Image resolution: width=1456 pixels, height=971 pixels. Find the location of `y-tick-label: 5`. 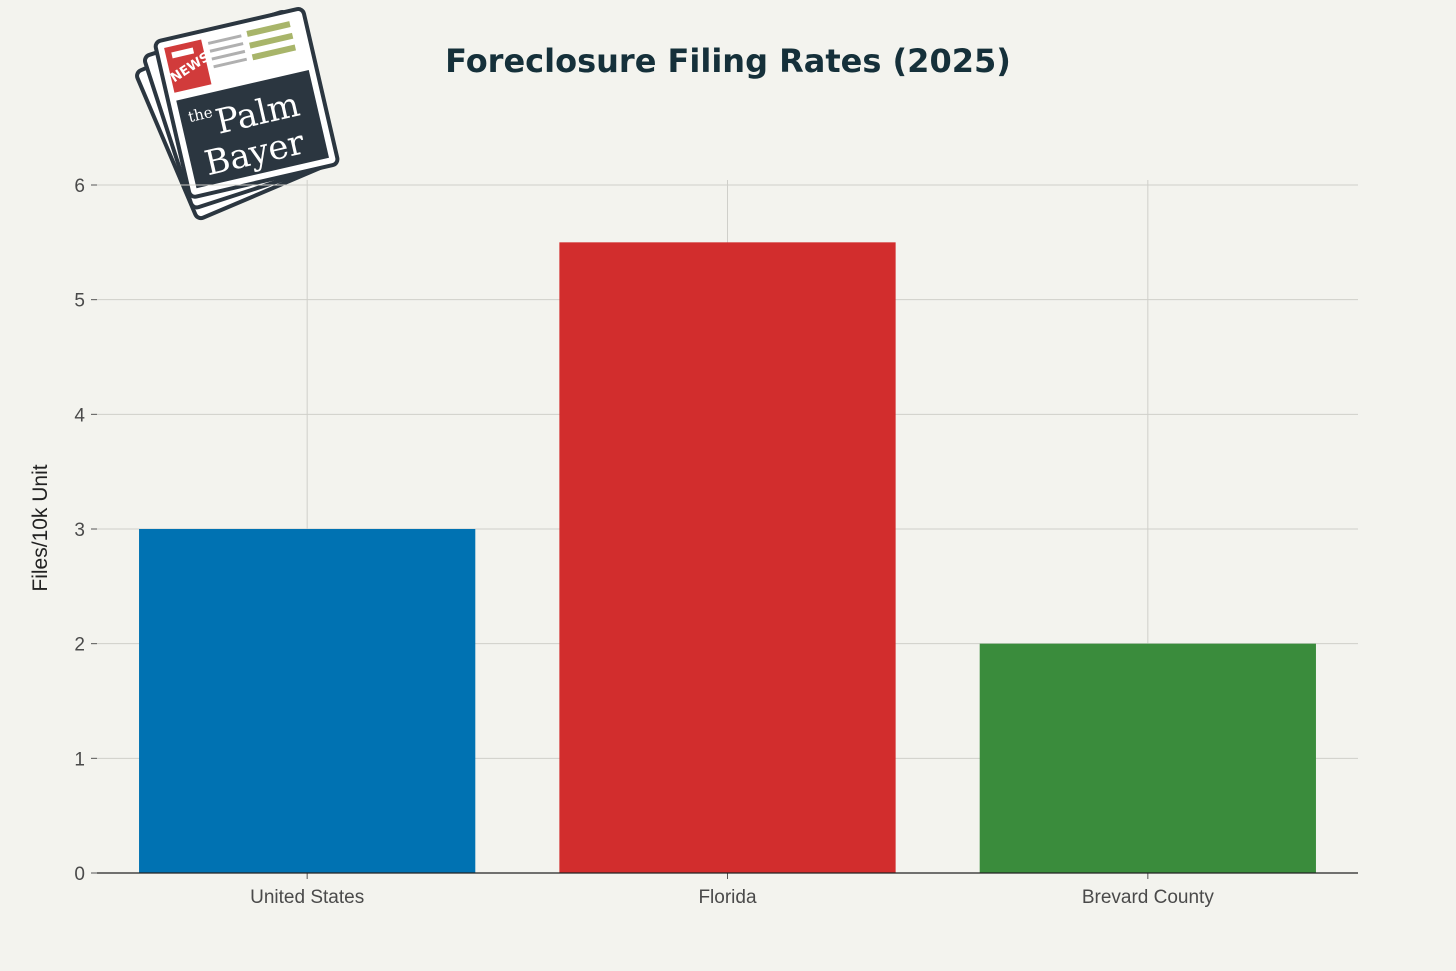

y-tick-label: 5 is located at coordinates (79, 301).